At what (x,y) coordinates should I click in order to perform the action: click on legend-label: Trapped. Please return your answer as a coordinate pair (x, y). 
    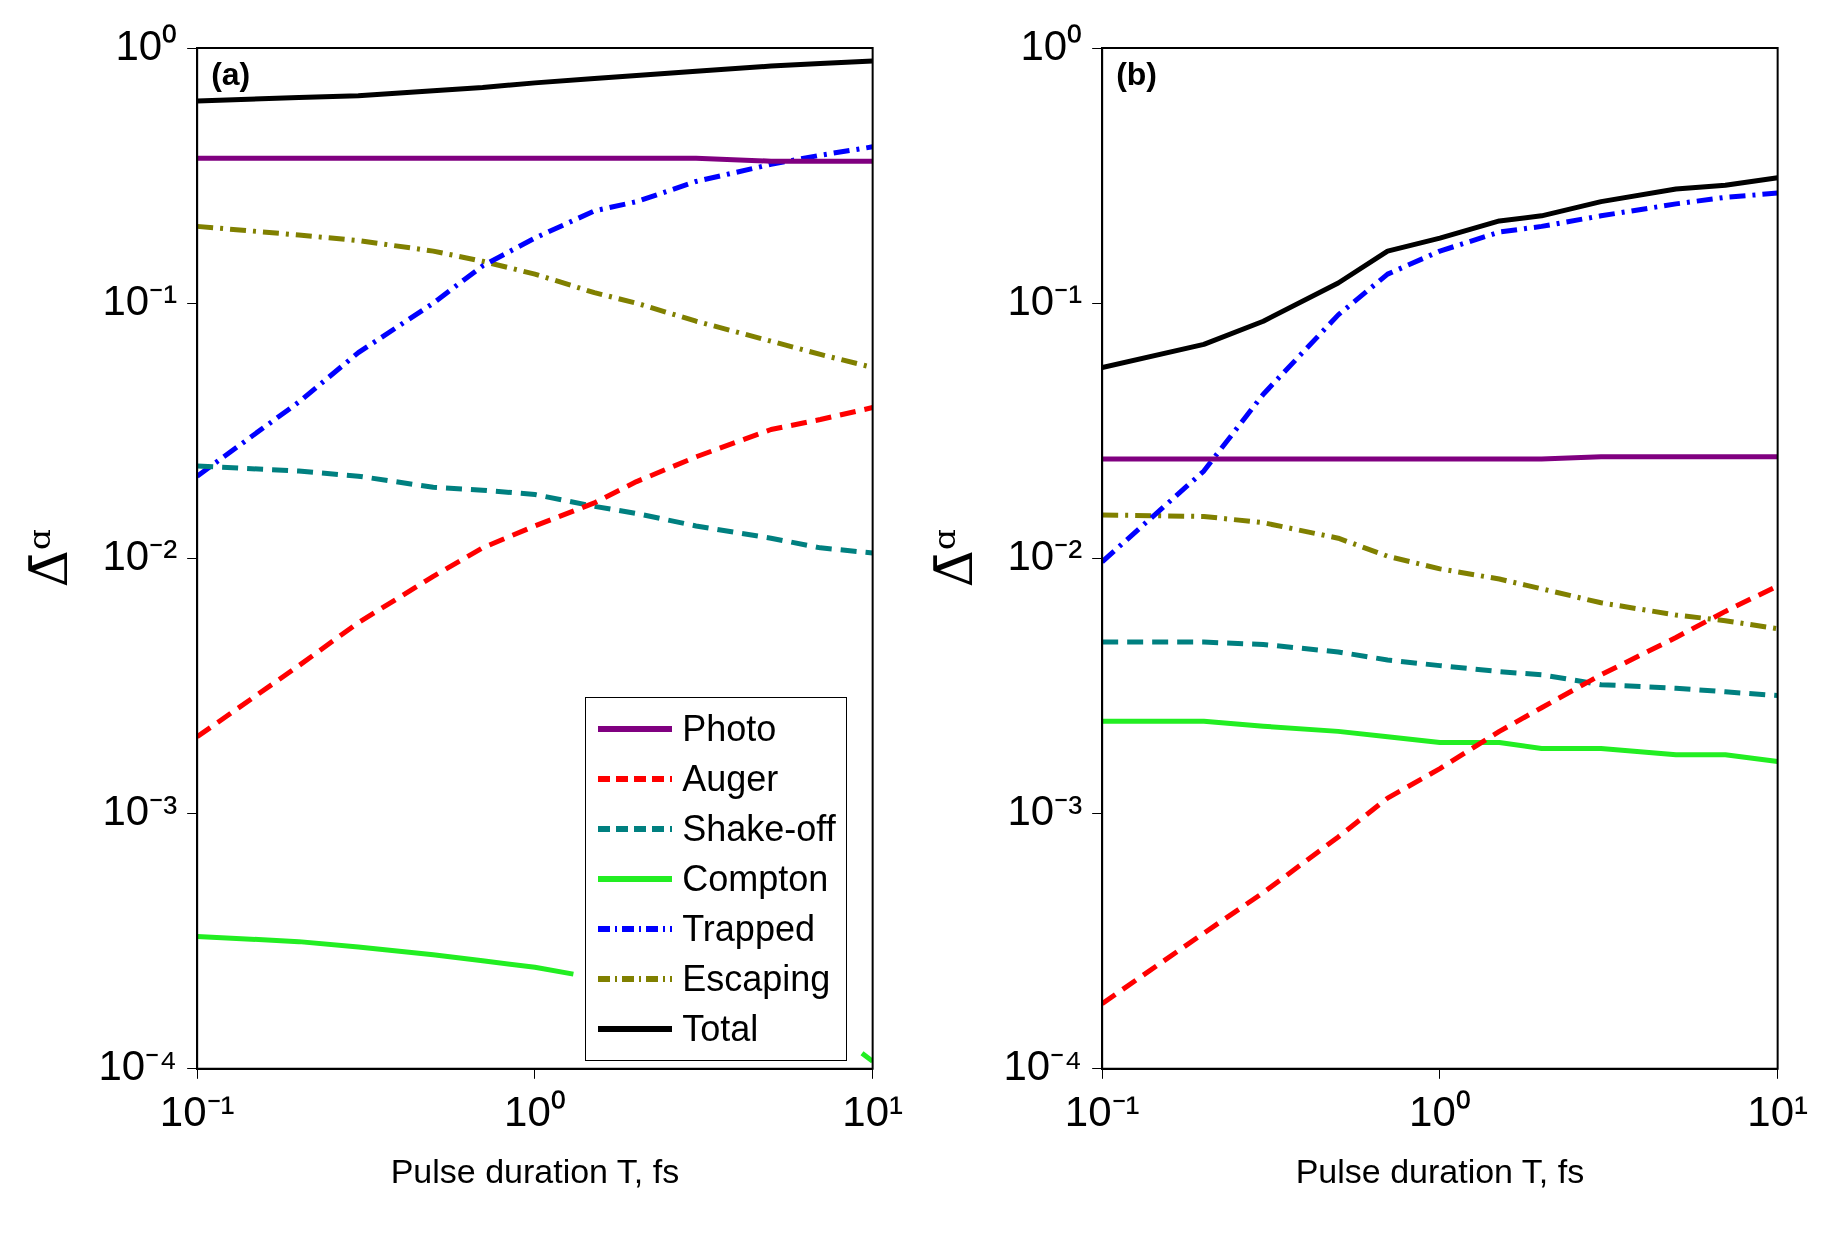
    Looking at the image, I should click on (748, 928).